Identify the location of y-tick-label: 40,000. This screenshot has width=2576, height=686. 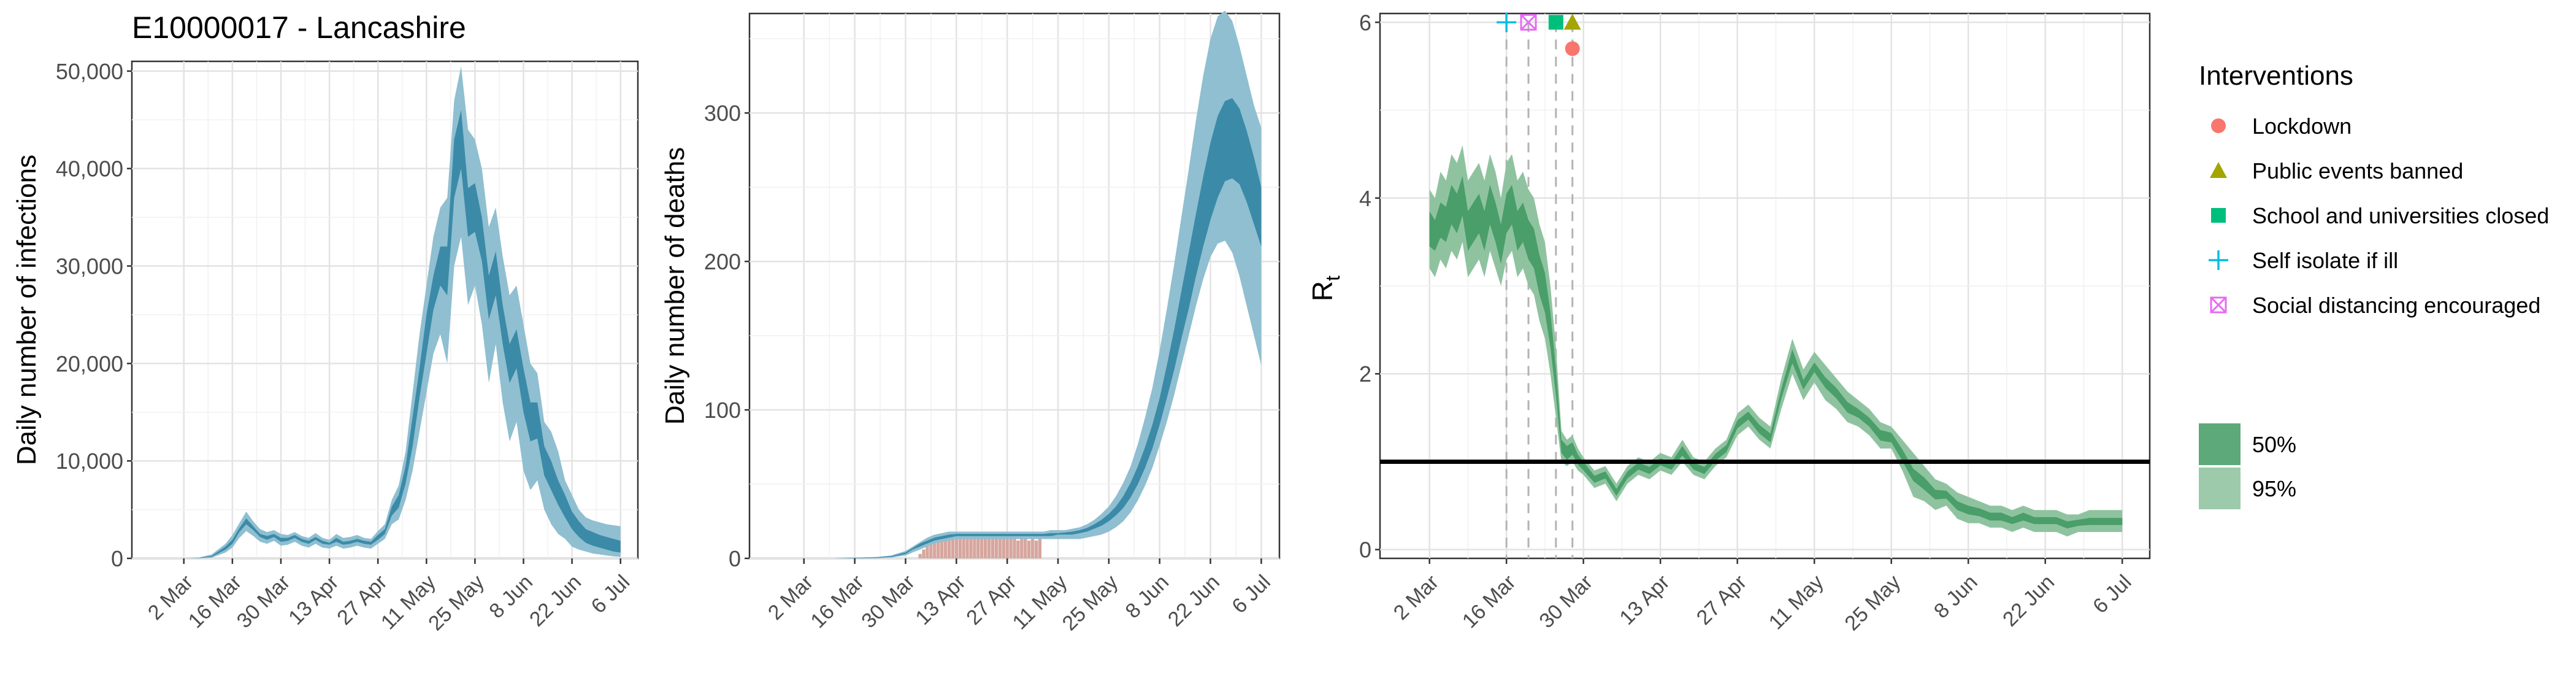
(89, 169).